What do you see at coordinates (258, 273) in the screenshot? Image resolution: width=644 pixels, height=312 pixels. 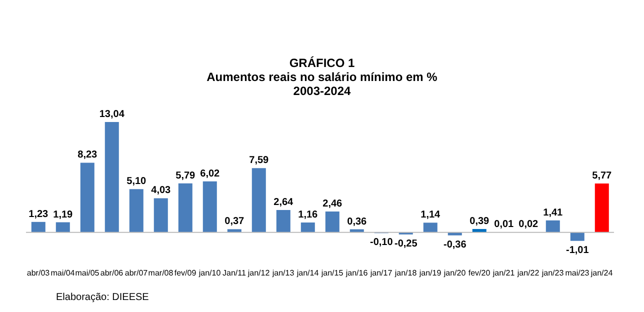 I see `x-tick-label: jan/12` at bounding box center [258, 273].